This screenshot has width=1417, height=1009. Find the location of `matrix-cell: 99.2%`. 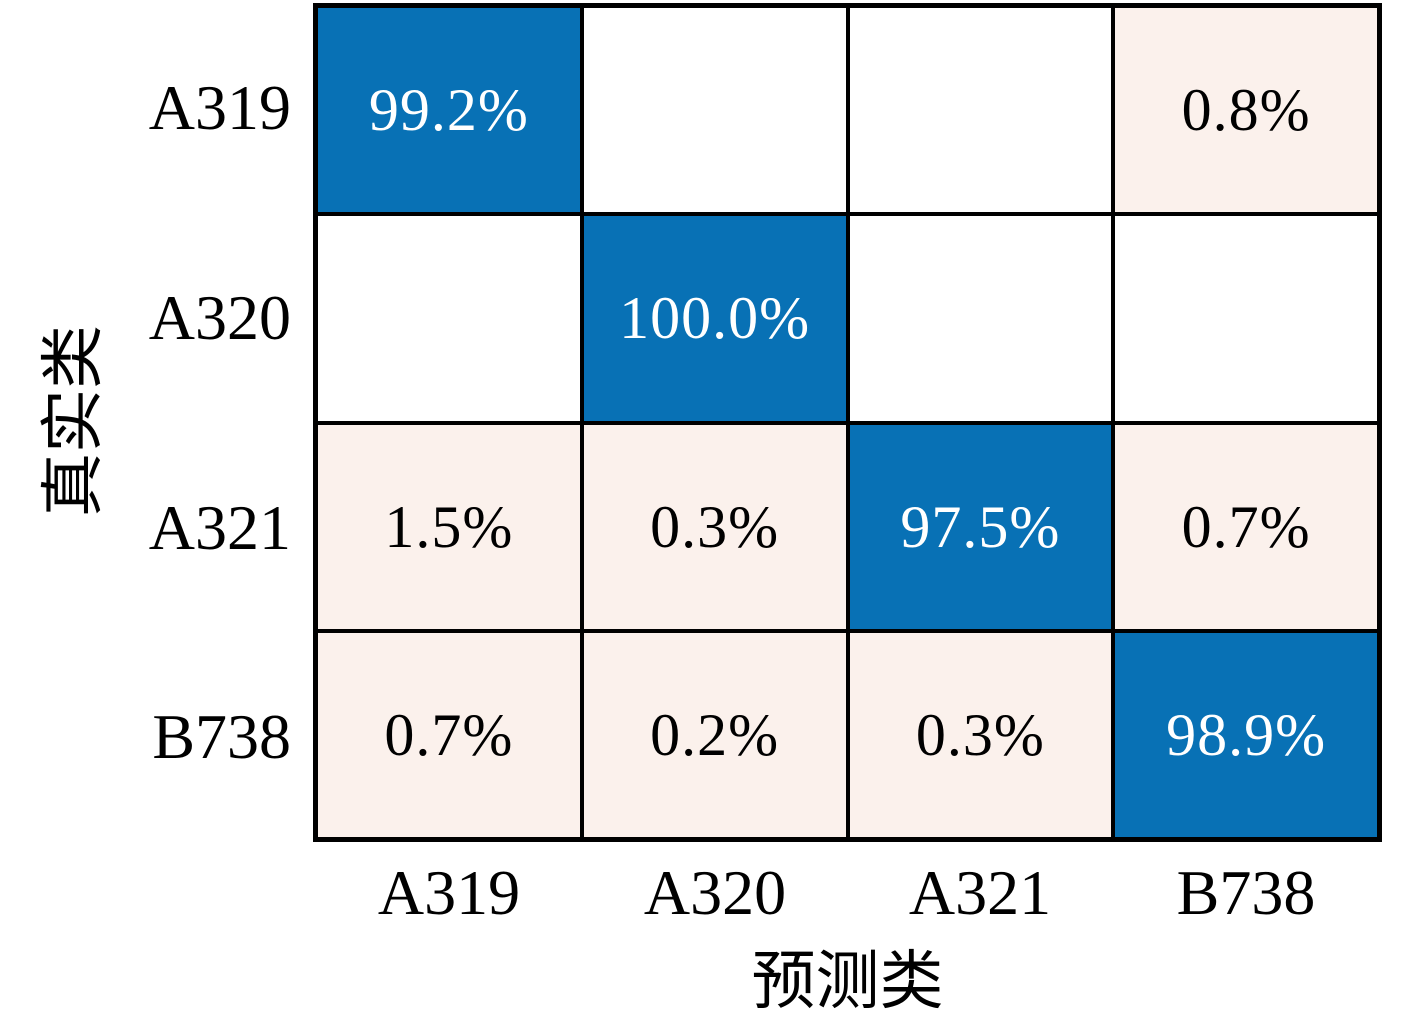

matrix-cell: 99.2% is located at coordinates (449, 110).